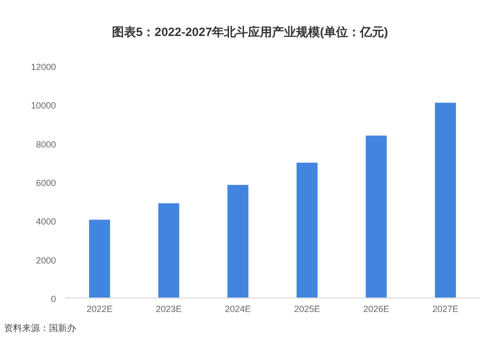 The height and width of the screenshot is (362, 500). What do you see at coordinates (43, 67) in the screenshot?
I see `y-tick-label: 12000` at bounding box center [43, 67].